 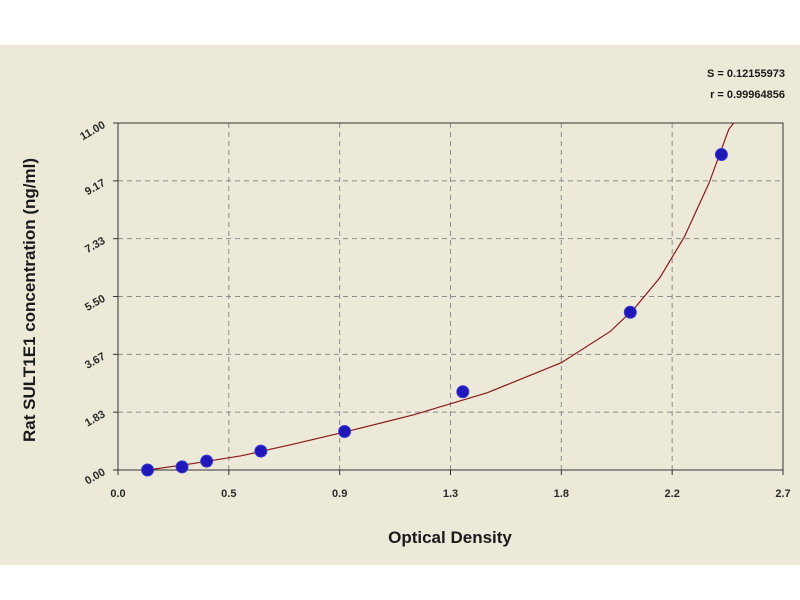 I want to click on x-tick-label: 2.2, so click(x=672, y=494).